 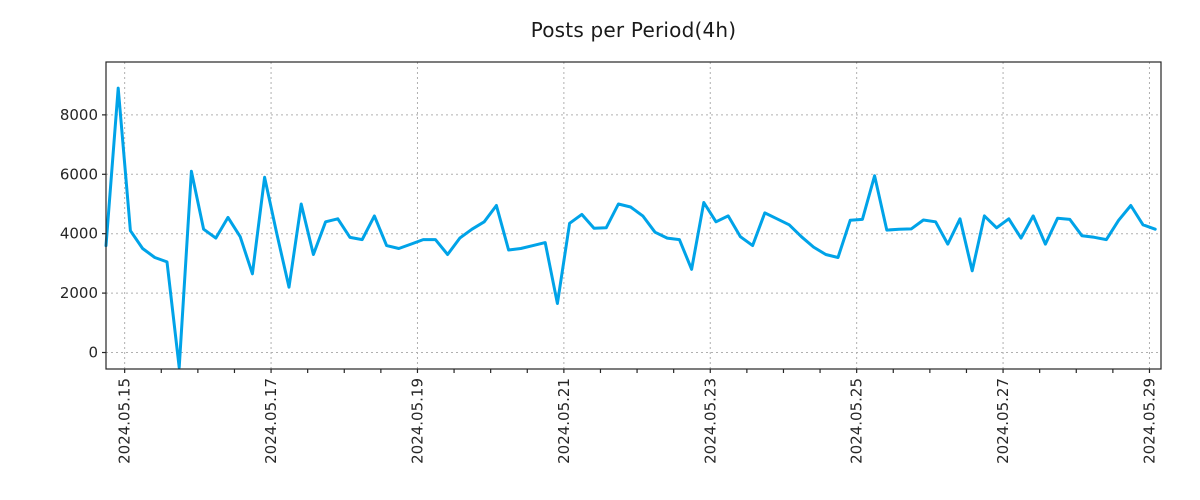 What do you see at coordinates (79, 115) in the screenshot?
I see `y-axis-tick-label: 8000` at bounding box center [79, 115].